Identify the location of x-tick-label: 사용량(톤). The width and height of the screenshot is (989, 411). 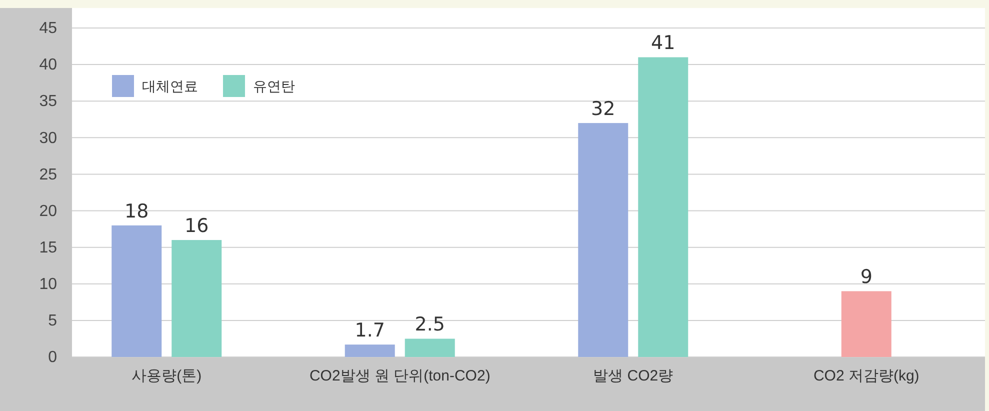
(167, 376).